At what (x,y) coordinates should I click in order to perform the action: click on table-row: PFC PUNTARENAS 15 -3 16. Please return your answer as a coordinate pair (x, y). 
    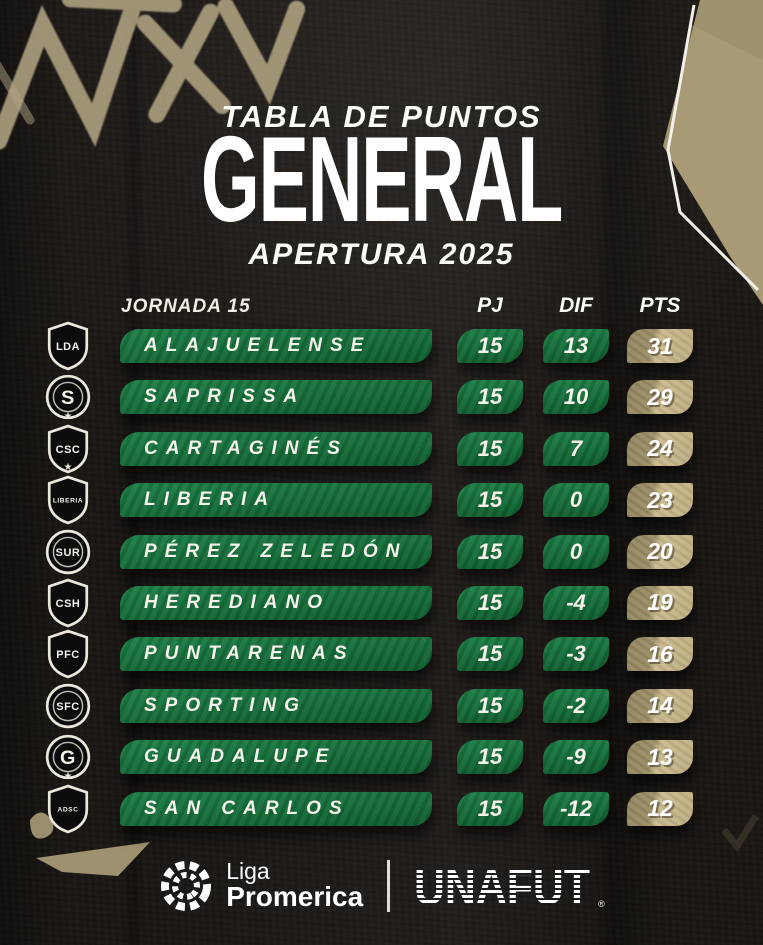
    Looking at the image, I should click on (381, 654).